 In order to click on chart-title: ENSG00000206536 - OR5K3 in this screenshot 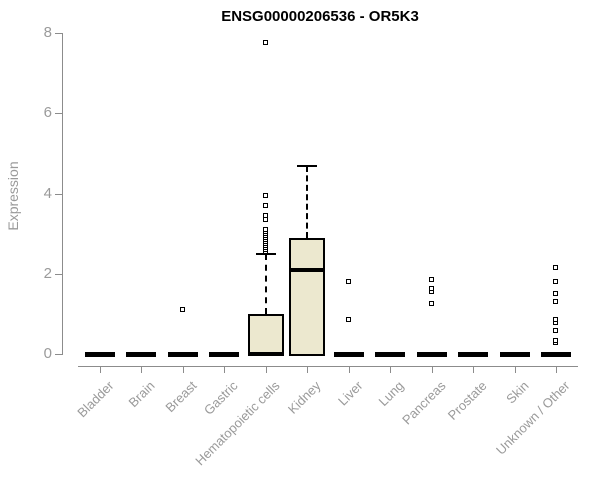, I will do `click(320, 16)`.